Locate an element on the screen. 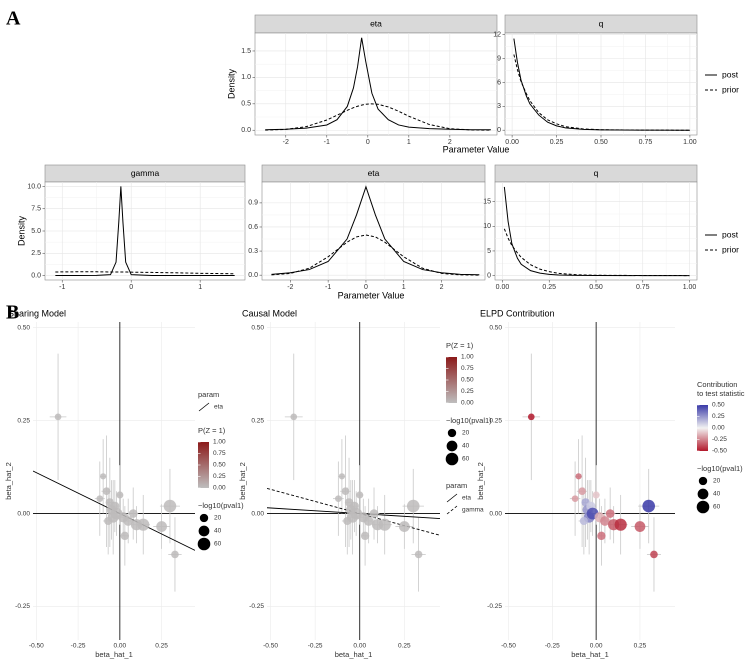 This screenshot has width=753, height=662. y-tick-label: 10 is located at coordinates (487, 226).